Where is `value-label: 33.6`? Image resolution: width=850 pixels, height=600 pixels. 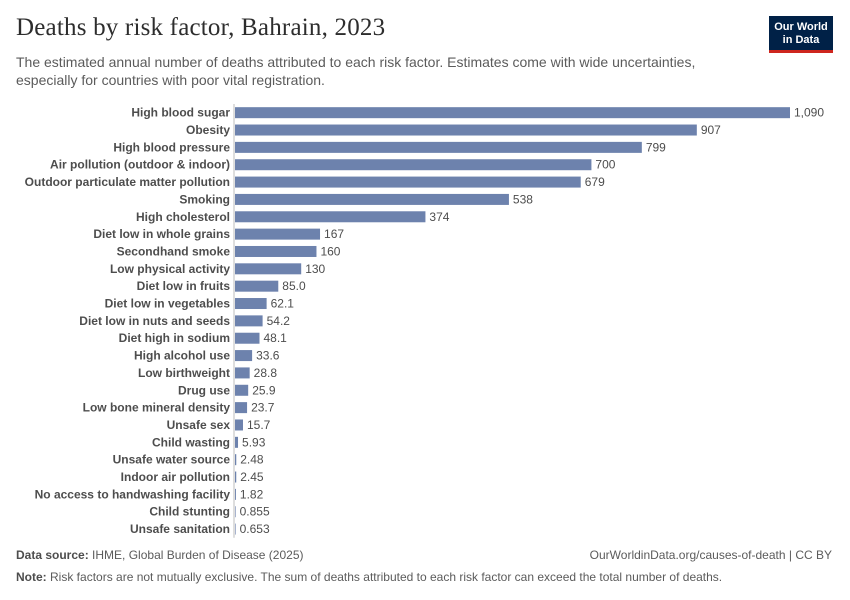
value-label: 33.6 is located at coordinates (268, 356).